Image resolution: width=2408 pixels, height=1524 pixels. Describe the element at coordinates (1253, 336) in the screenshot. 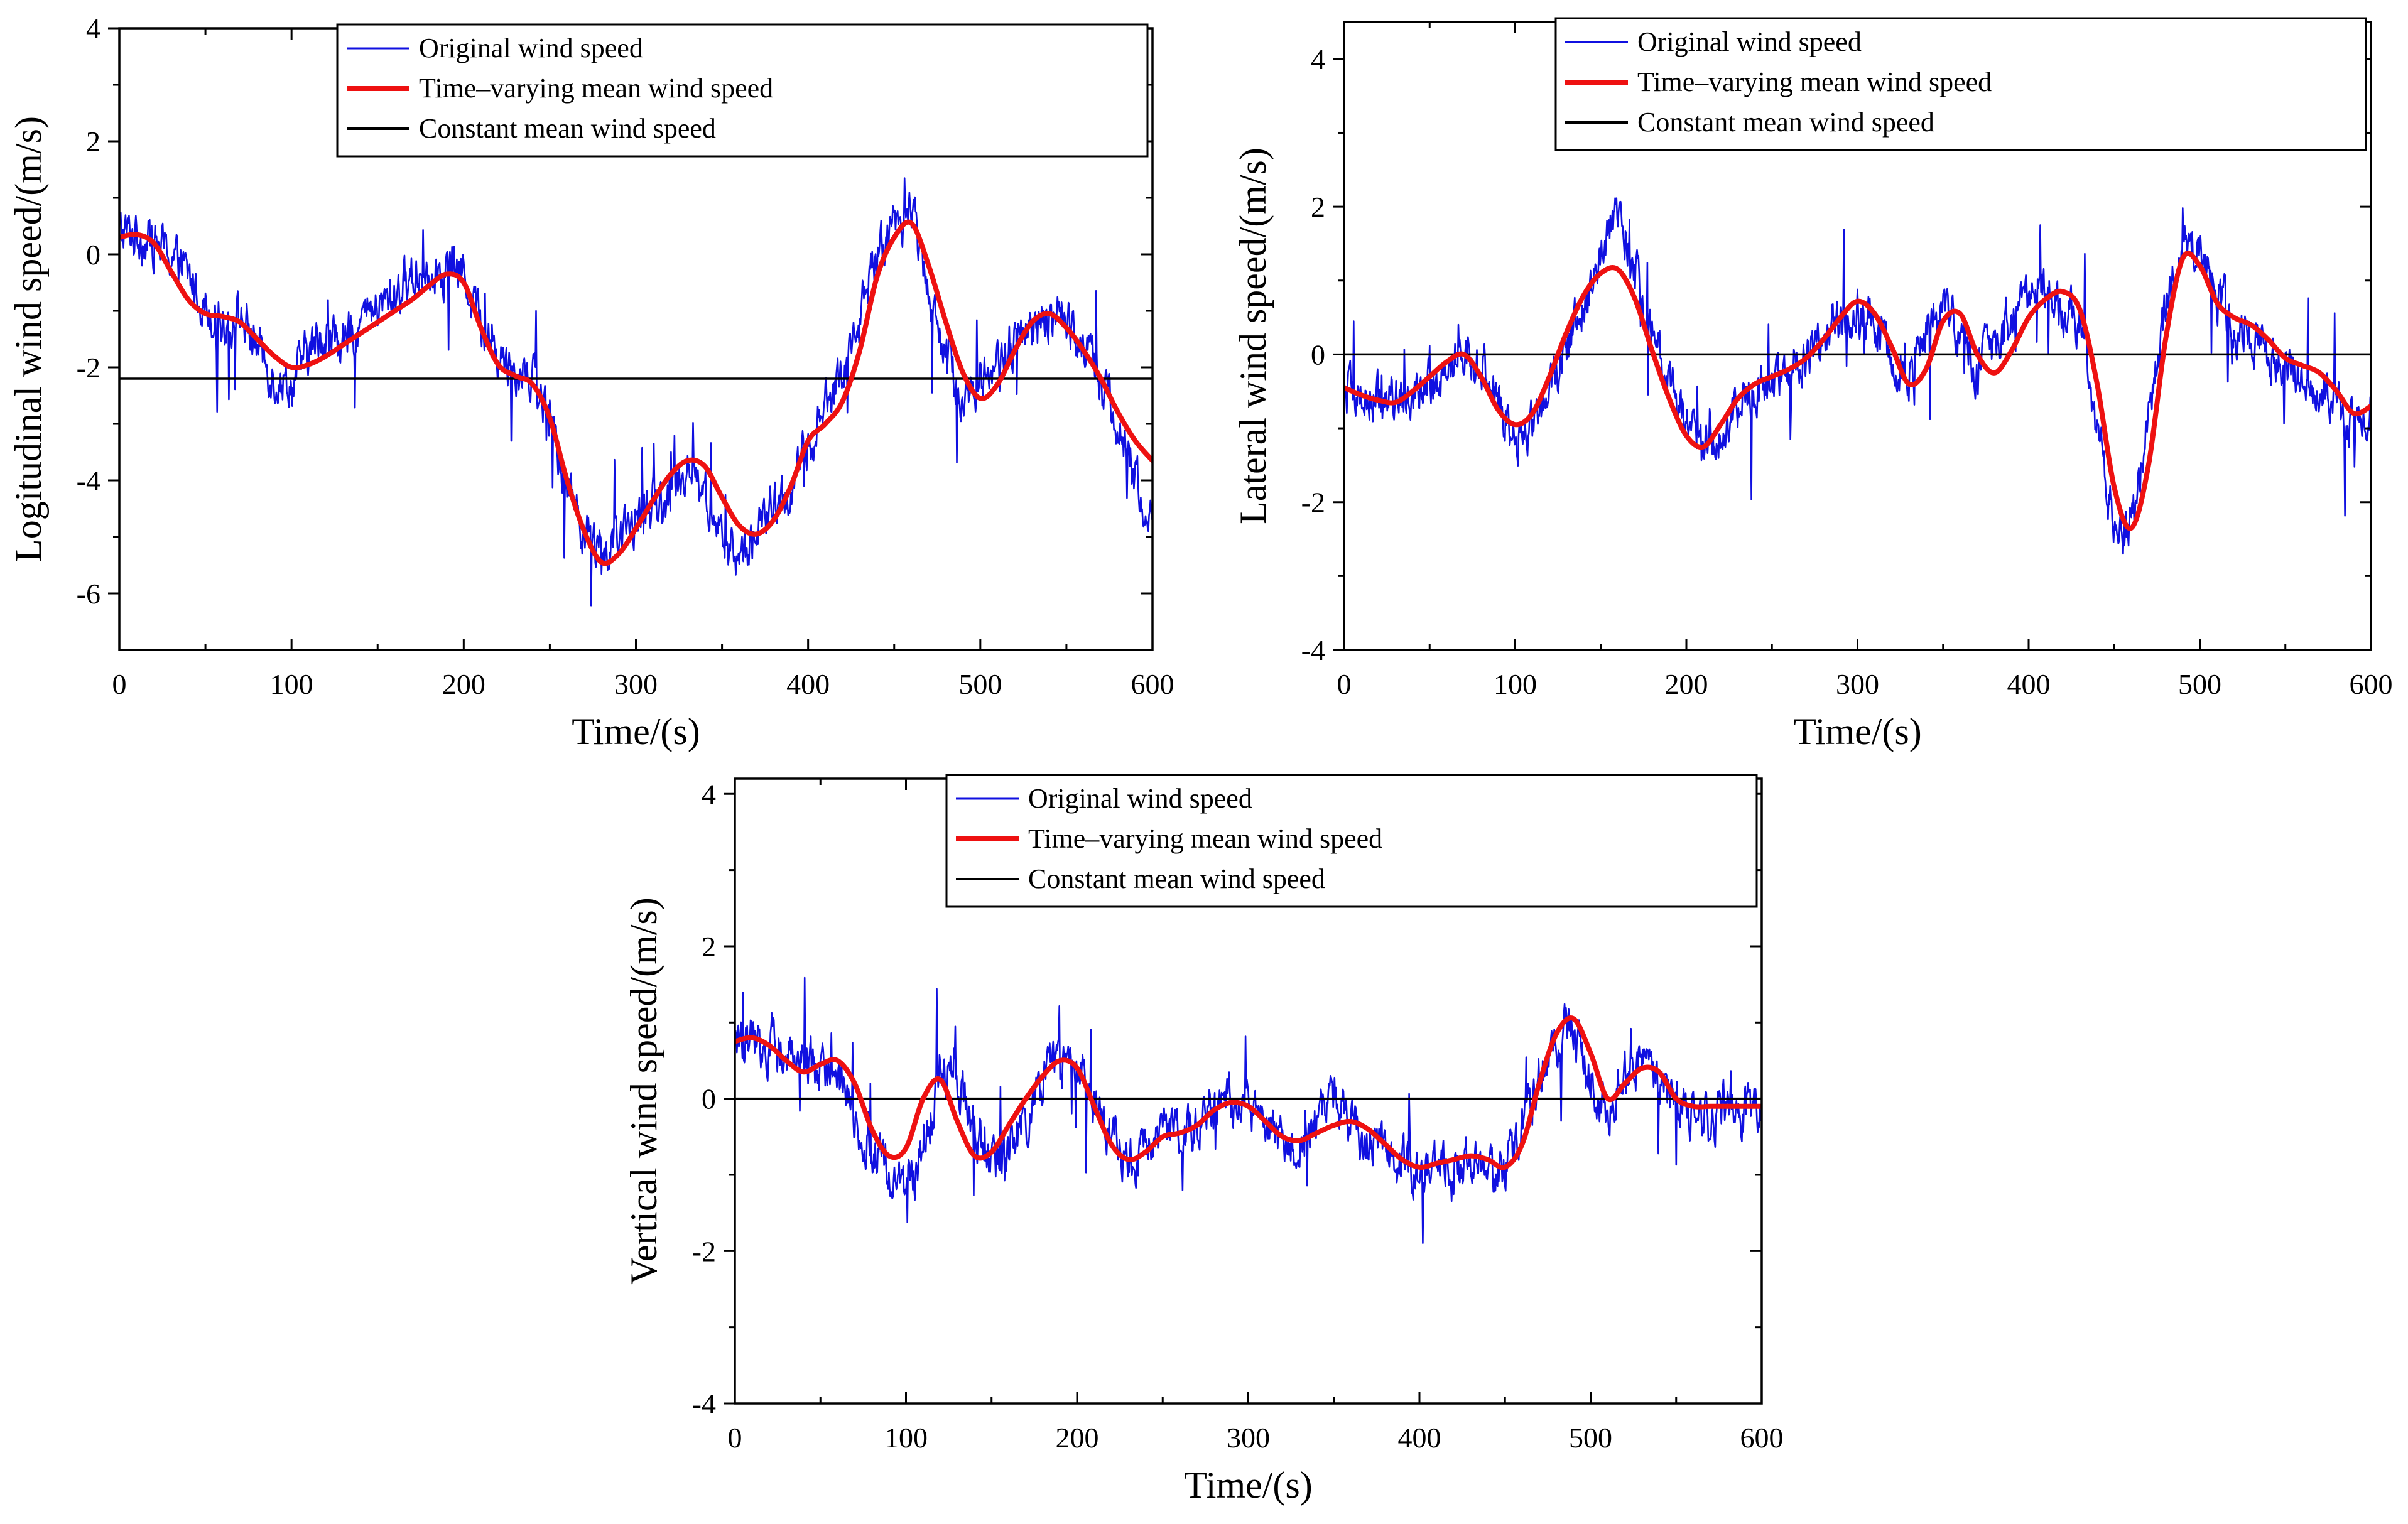

I see `y-axis-title: Lateral wind speed/(m/s)` at that location.